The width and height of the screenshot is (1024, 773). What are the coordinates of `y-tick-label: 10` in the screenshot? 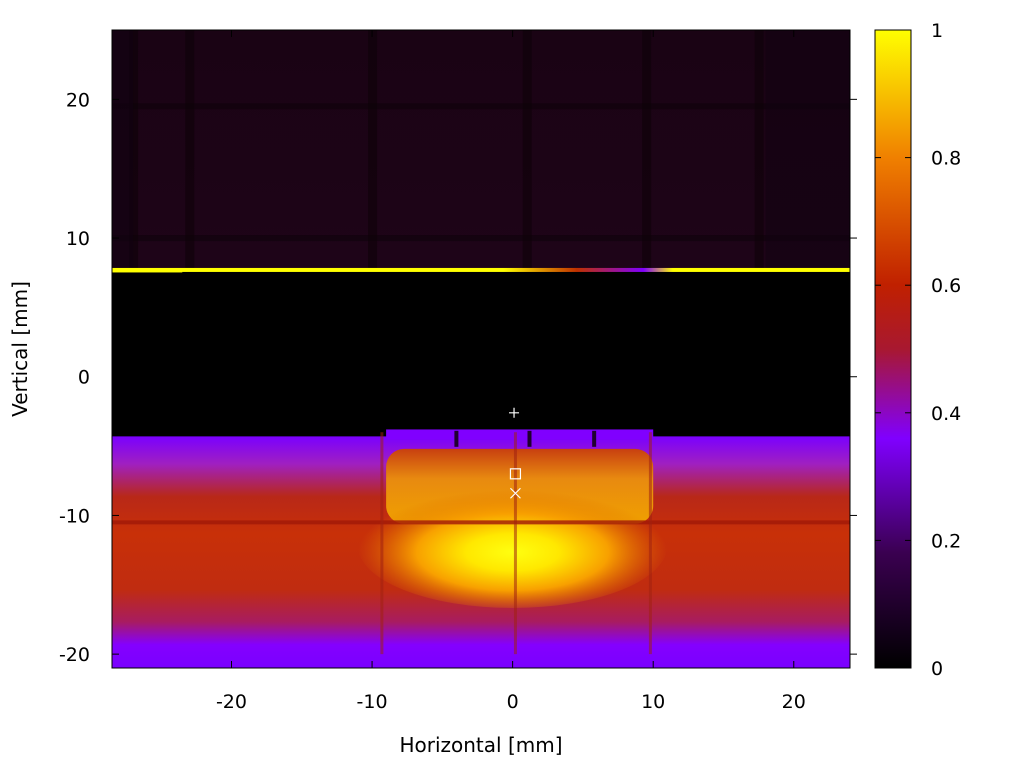 It's located at (78, 239).